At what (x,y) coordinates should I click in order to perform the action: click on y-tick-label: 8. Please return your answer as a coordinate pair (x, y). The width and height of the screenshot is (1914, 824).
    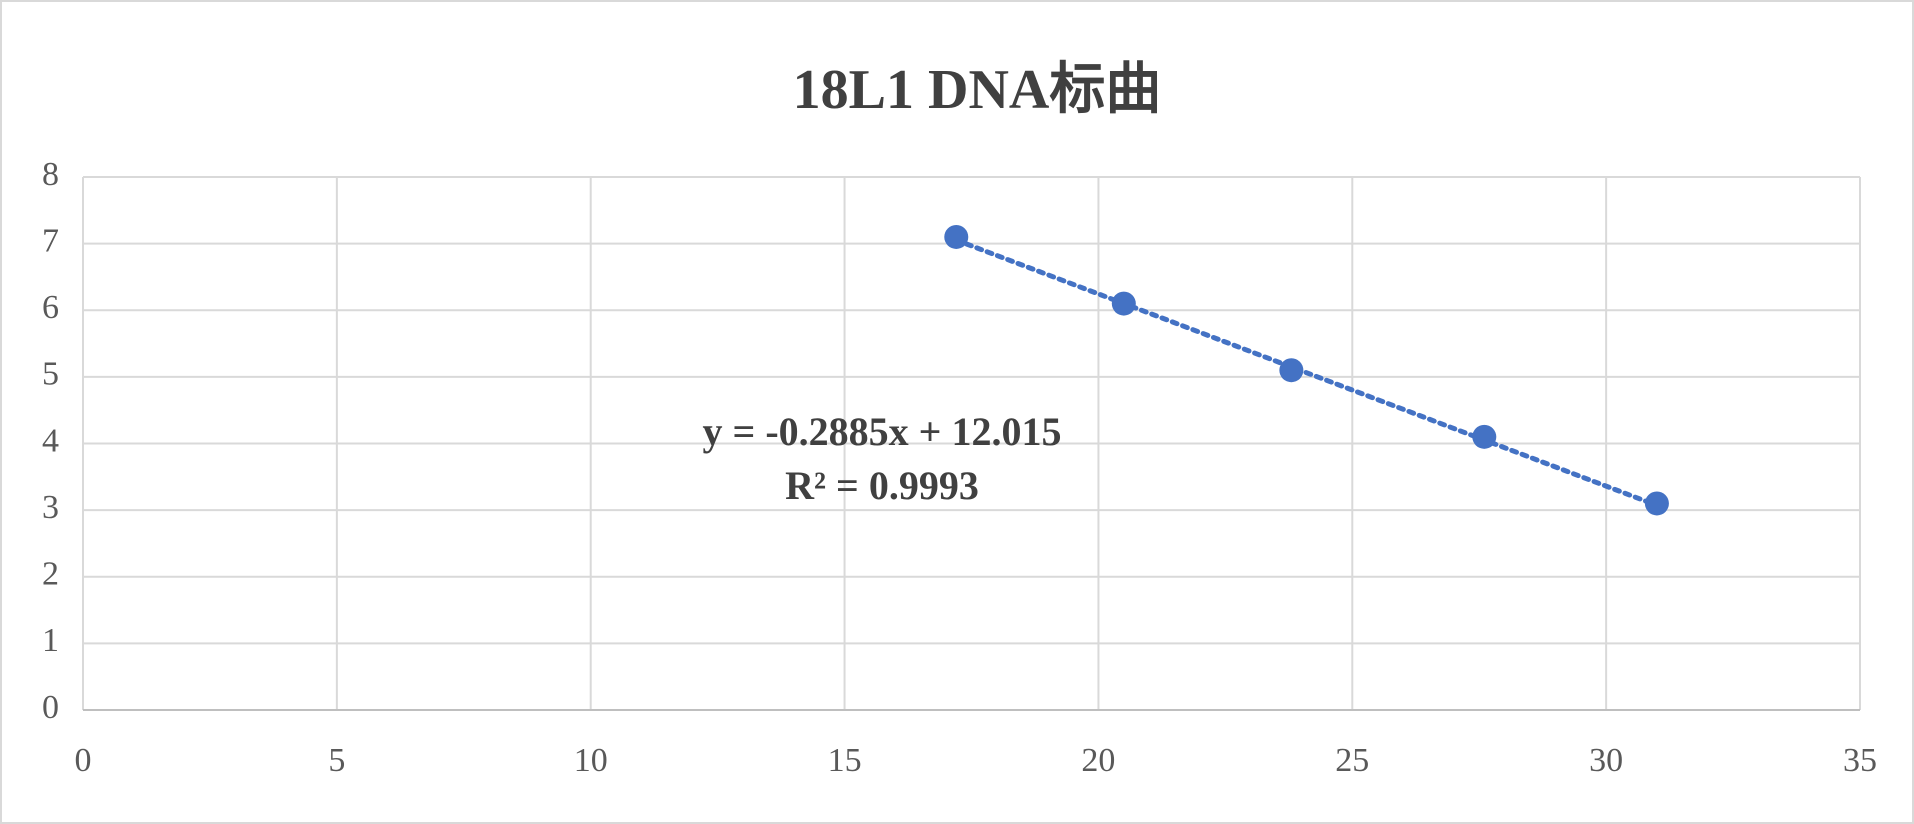
    Looking at the image, I should click on (50, 174).